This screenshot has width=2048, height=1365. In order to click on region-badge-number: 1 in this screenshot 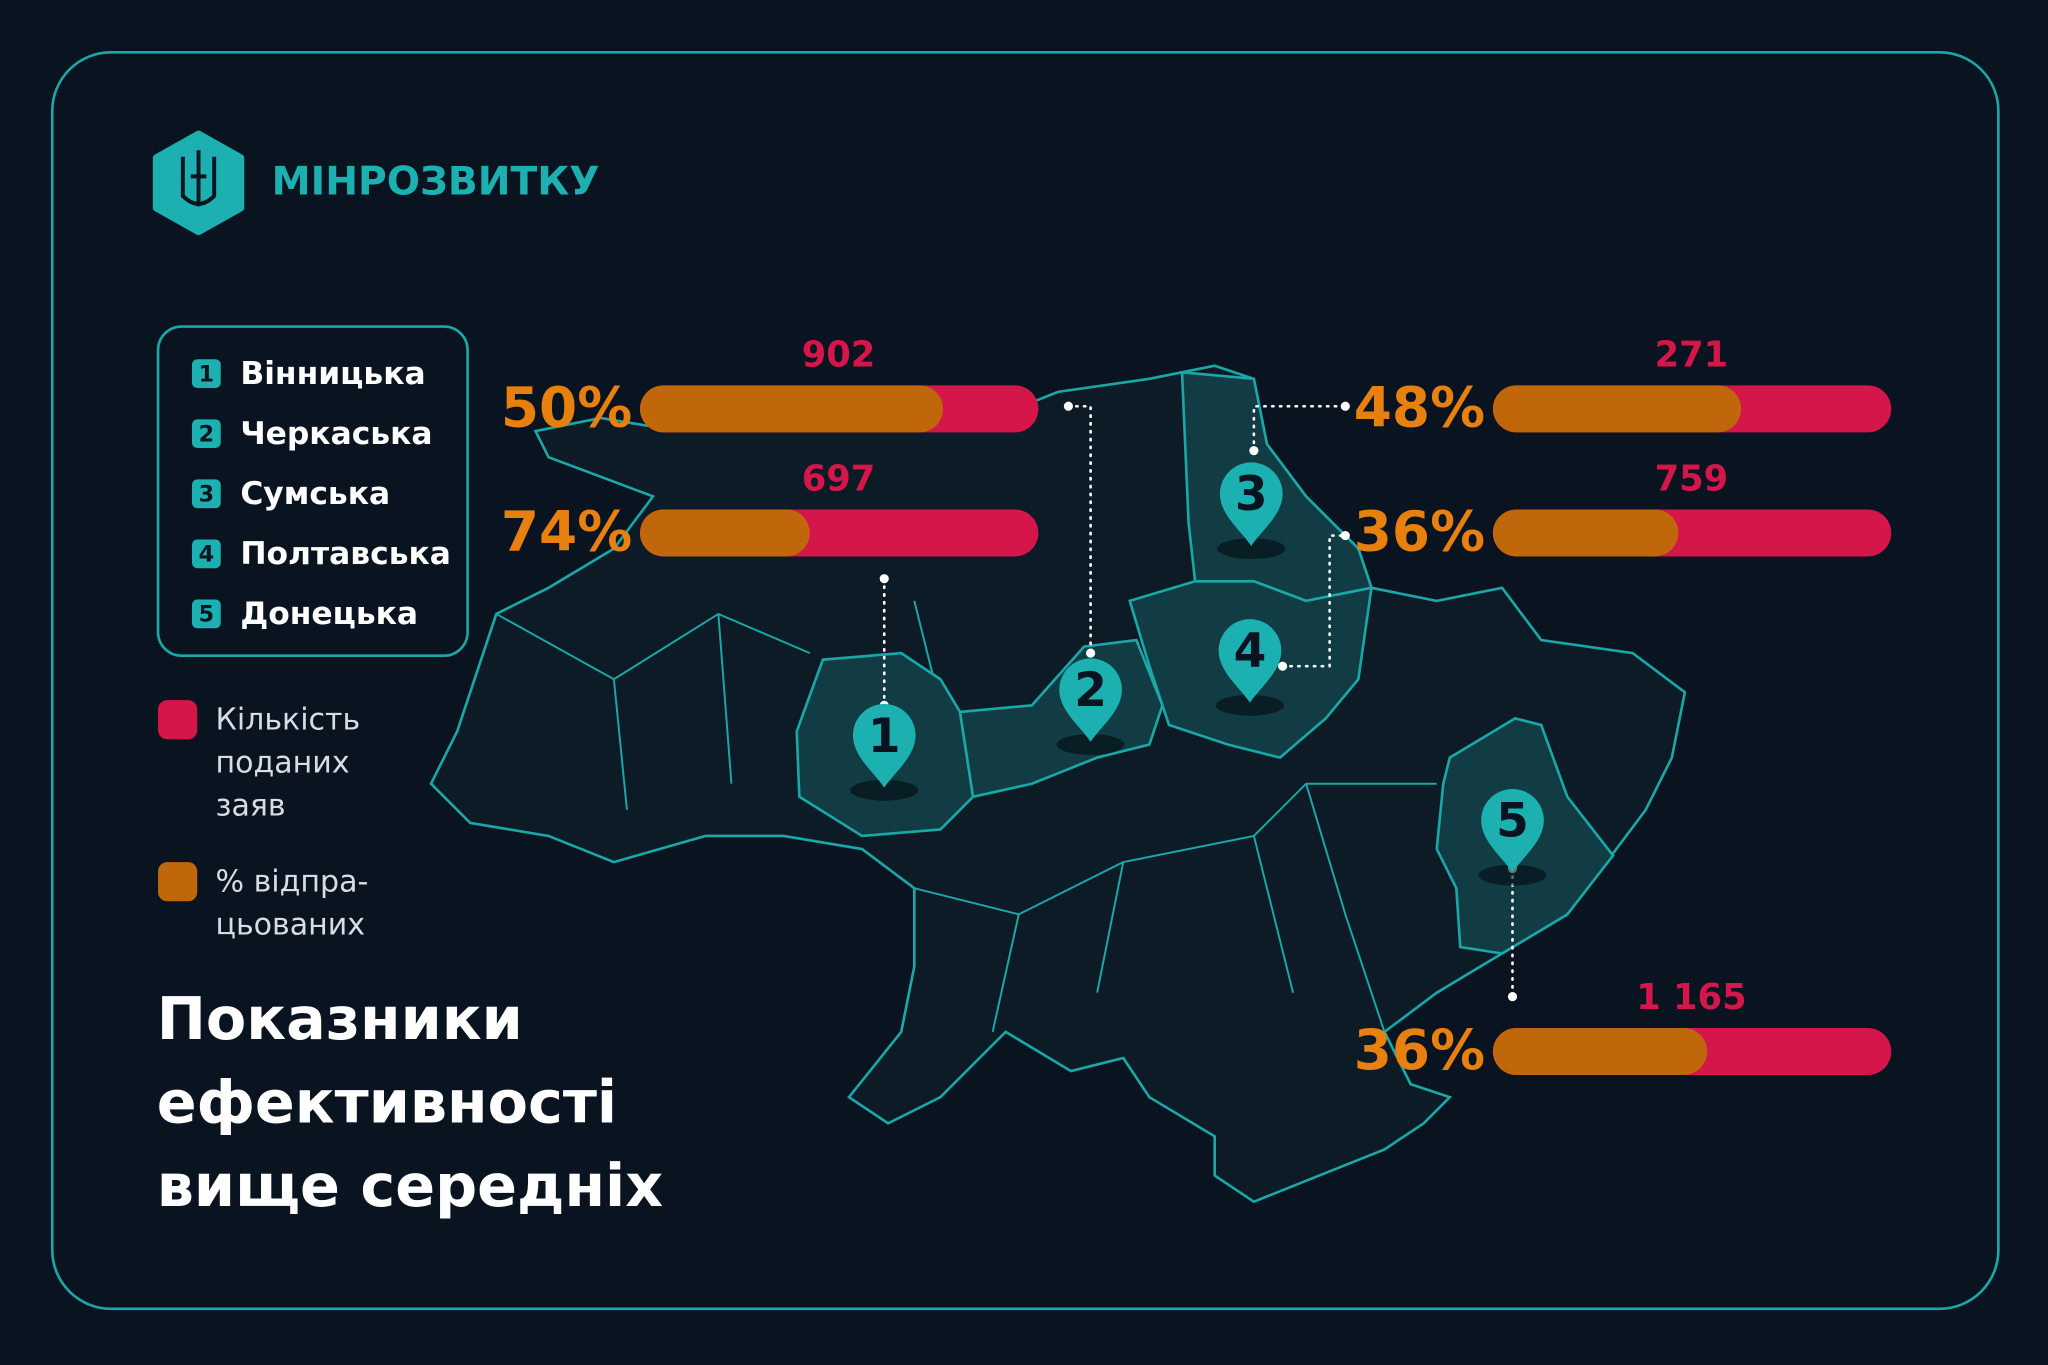, I will do `click(206, 374)`.